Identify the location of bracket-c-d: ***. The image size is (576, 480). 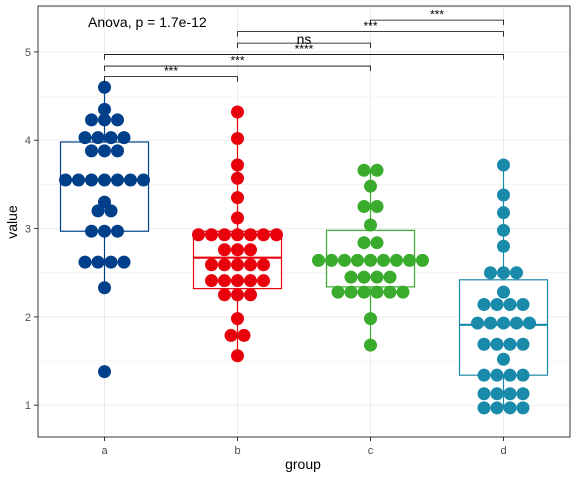
(437, 17).